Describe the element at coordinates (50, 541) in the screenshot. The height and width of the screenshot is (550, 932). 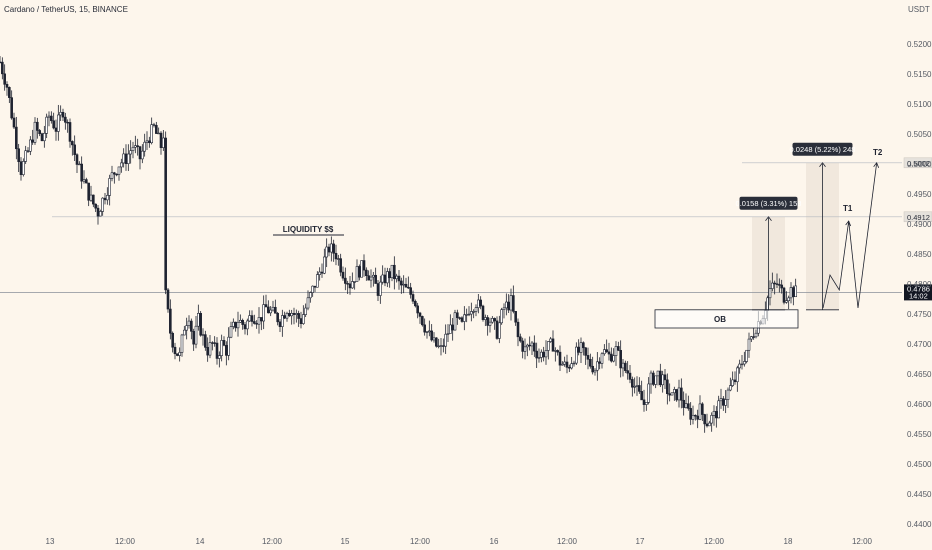
I see `time-tick-label: 13` at that location.